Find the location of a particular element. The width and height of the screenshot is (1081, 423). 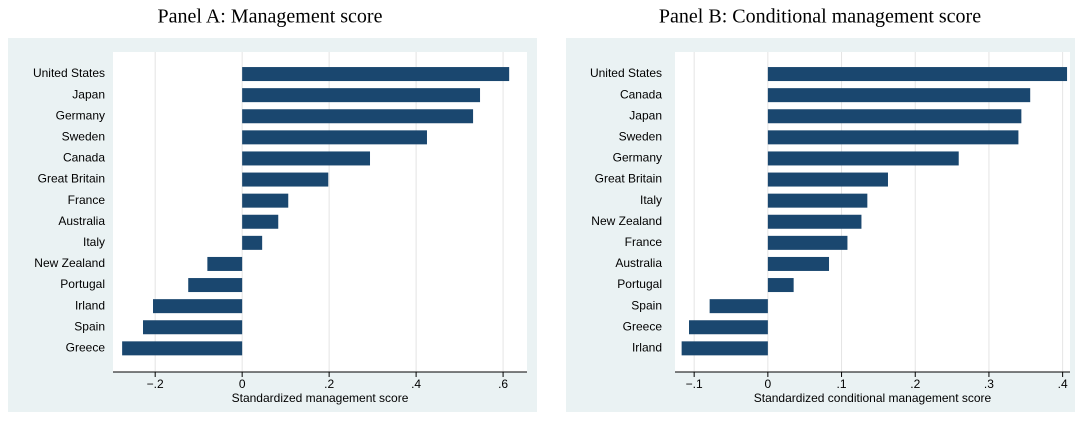

x-axis-title: Standardized management score is located at coordinates (320, 398).